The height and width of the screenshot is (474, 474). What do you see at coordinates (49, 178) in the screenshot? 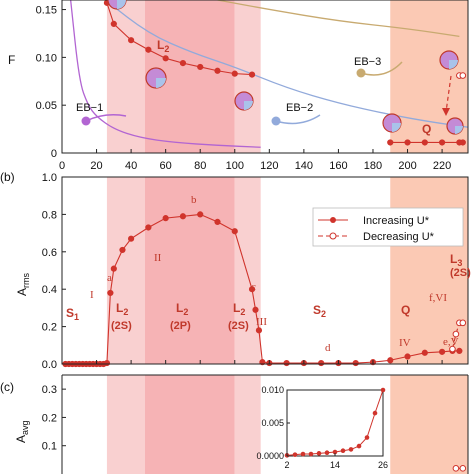
I see `y-tick-label-middle-5: 1.0` at bounding box center [49, 178].